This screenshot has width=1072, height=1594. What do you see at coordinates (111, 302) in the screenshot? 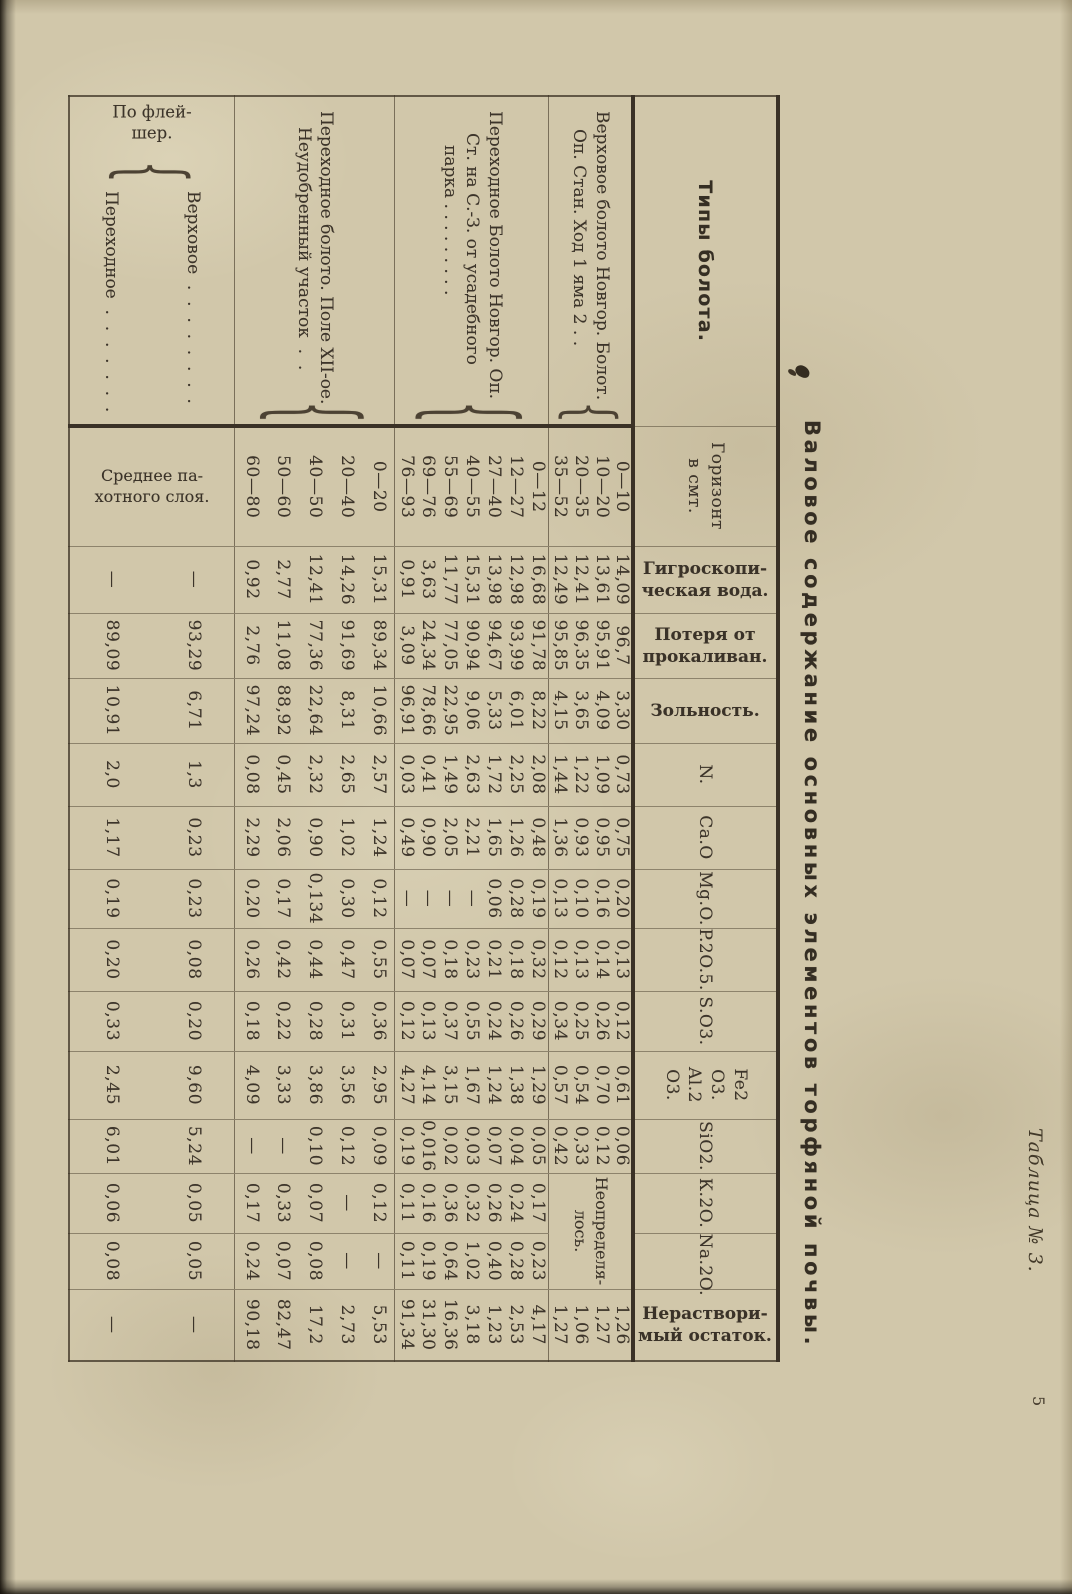
I see `row-label: Переходное . . . . . . .` at bounding box center [111, 302].